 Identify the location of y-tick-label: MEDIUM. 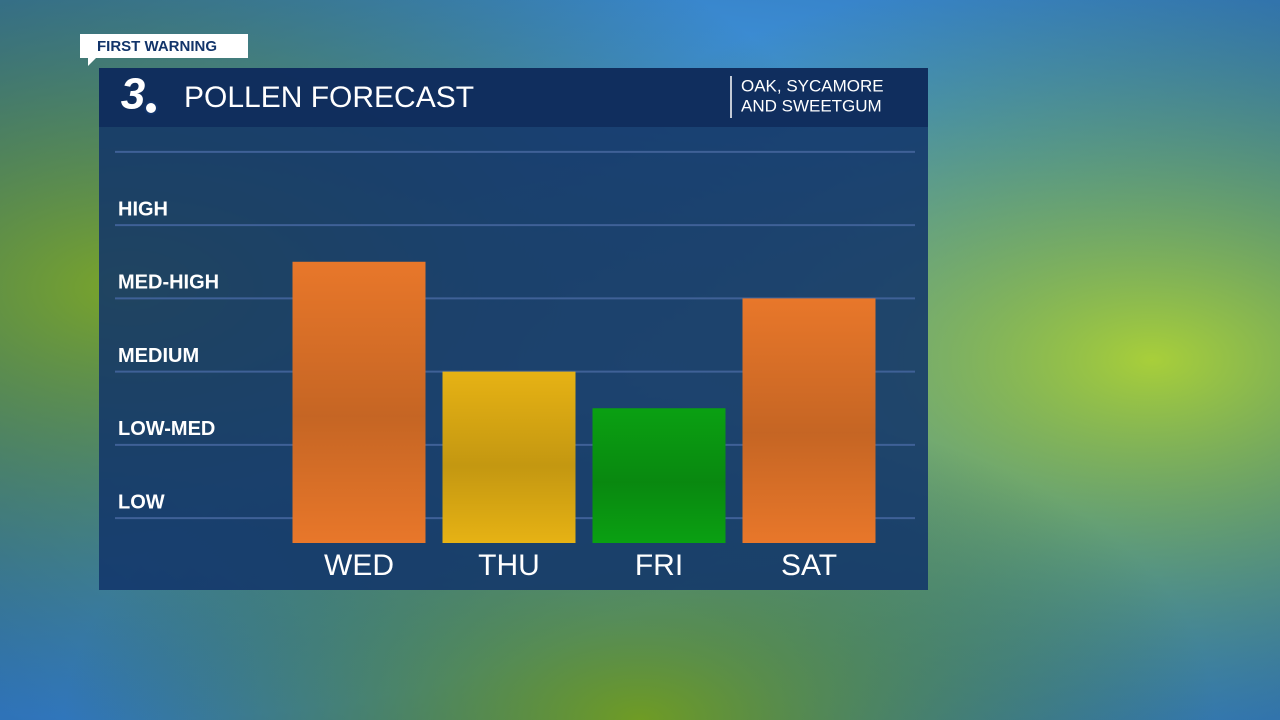
(158, 356).